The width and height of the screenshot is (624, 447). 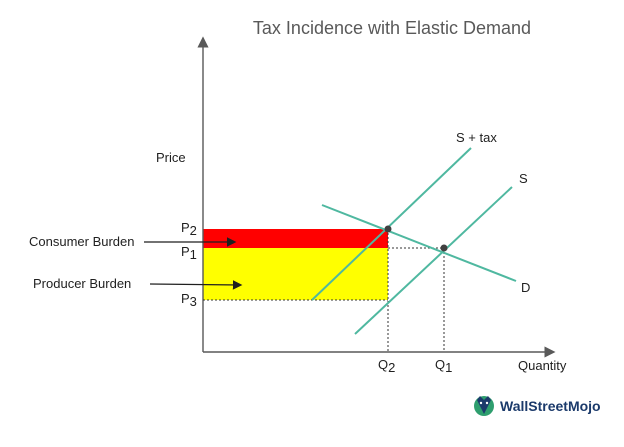 What do you see at coordinates (196, 285) in the screenshot?
I see `producer-burden-arrow` at bounding box center [196, 285].